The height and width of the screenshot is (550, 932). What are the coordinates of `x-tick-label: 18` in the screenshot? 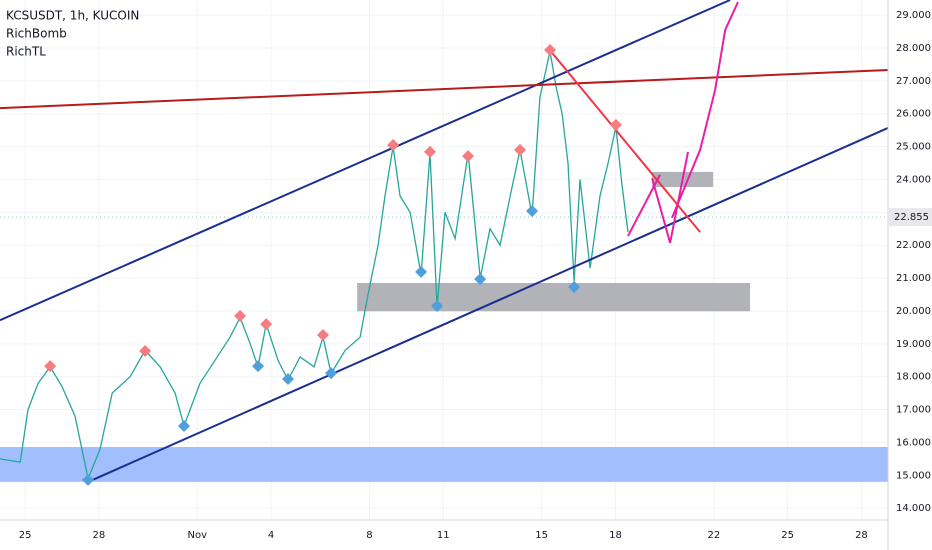 It's located at (615, 535).